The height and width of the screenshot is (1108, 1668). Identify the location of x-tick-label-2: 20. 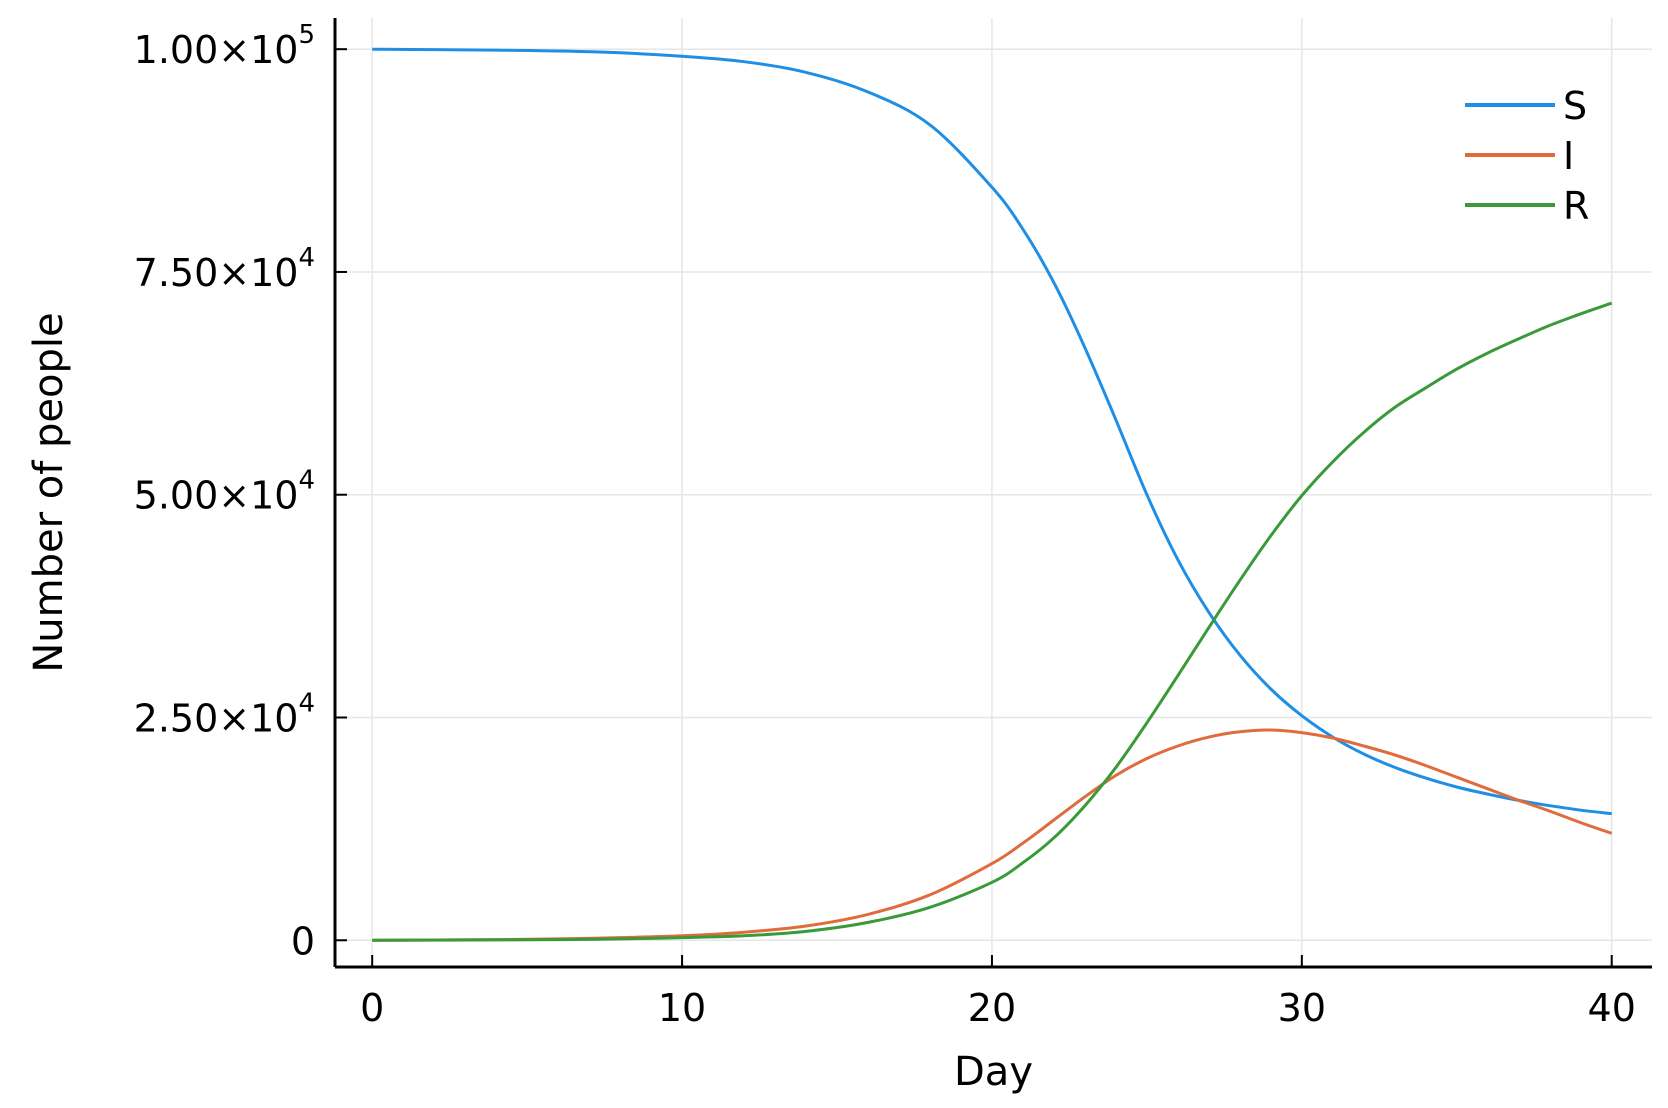
(992, 1008).